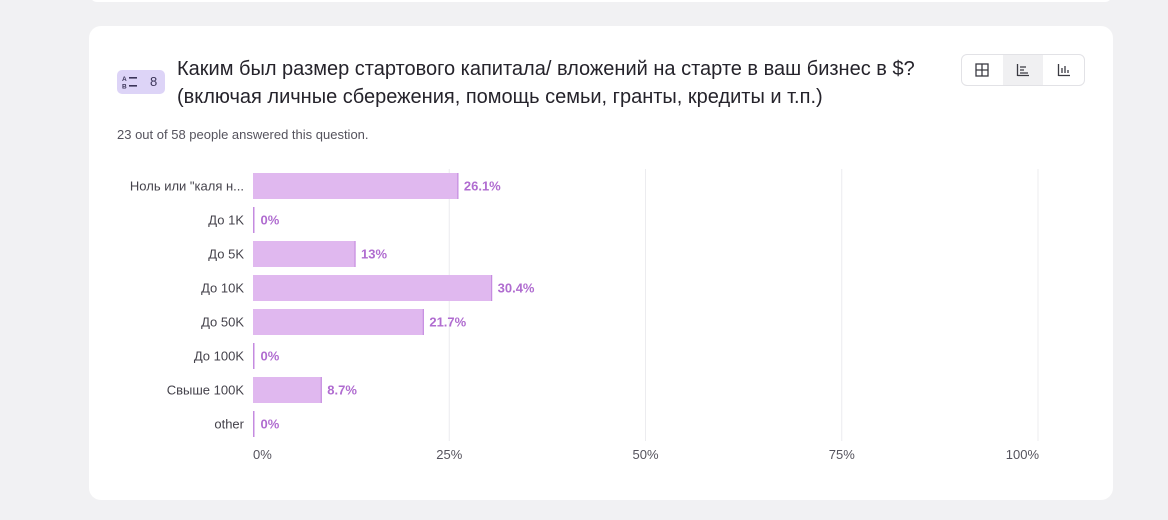 This screenshot has width=1168, height=520. I want to click on x-tick-label: 75%, so click(842, 454).